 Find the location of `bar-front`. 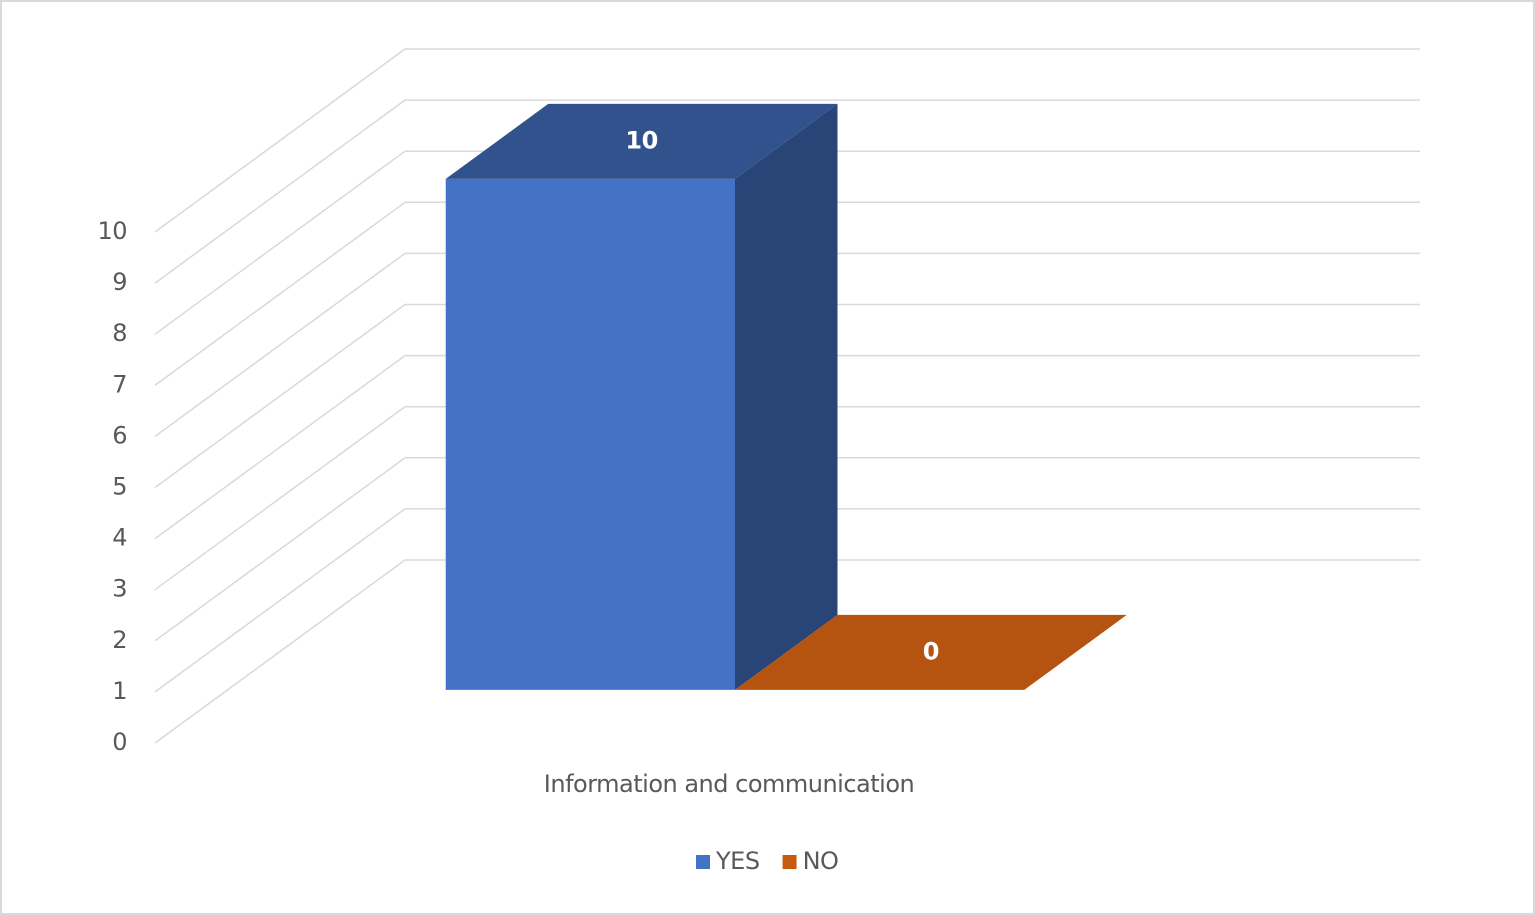

bar-front is located at coordinates (590, 434).